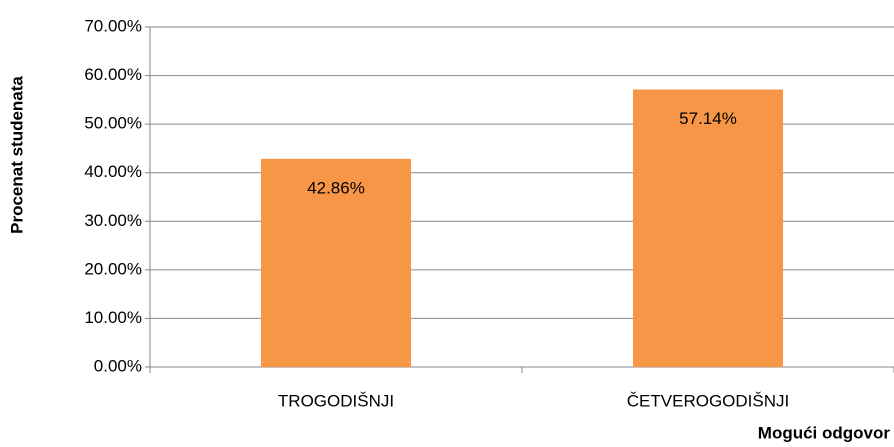 This screenshot has height=447, width=894. What do you see at coordinates (16, 155) in the screenshot?
I see `y-axis-label: Procenat studenata` at bounding box center [16, 155].